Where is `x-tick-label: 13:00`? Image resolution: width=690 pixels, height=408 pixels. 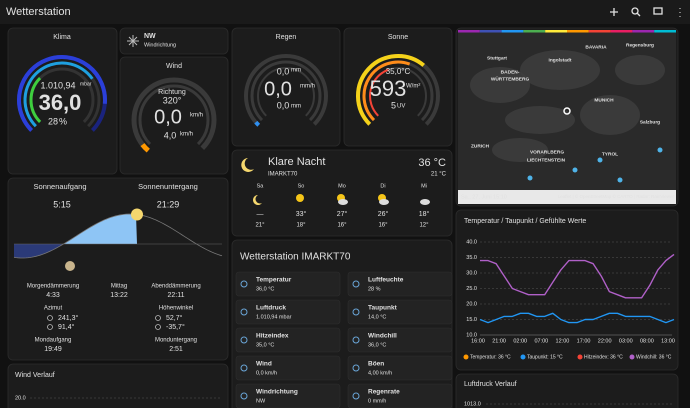
x-tick-label: 13:00 is located at coordinates (668, 341).